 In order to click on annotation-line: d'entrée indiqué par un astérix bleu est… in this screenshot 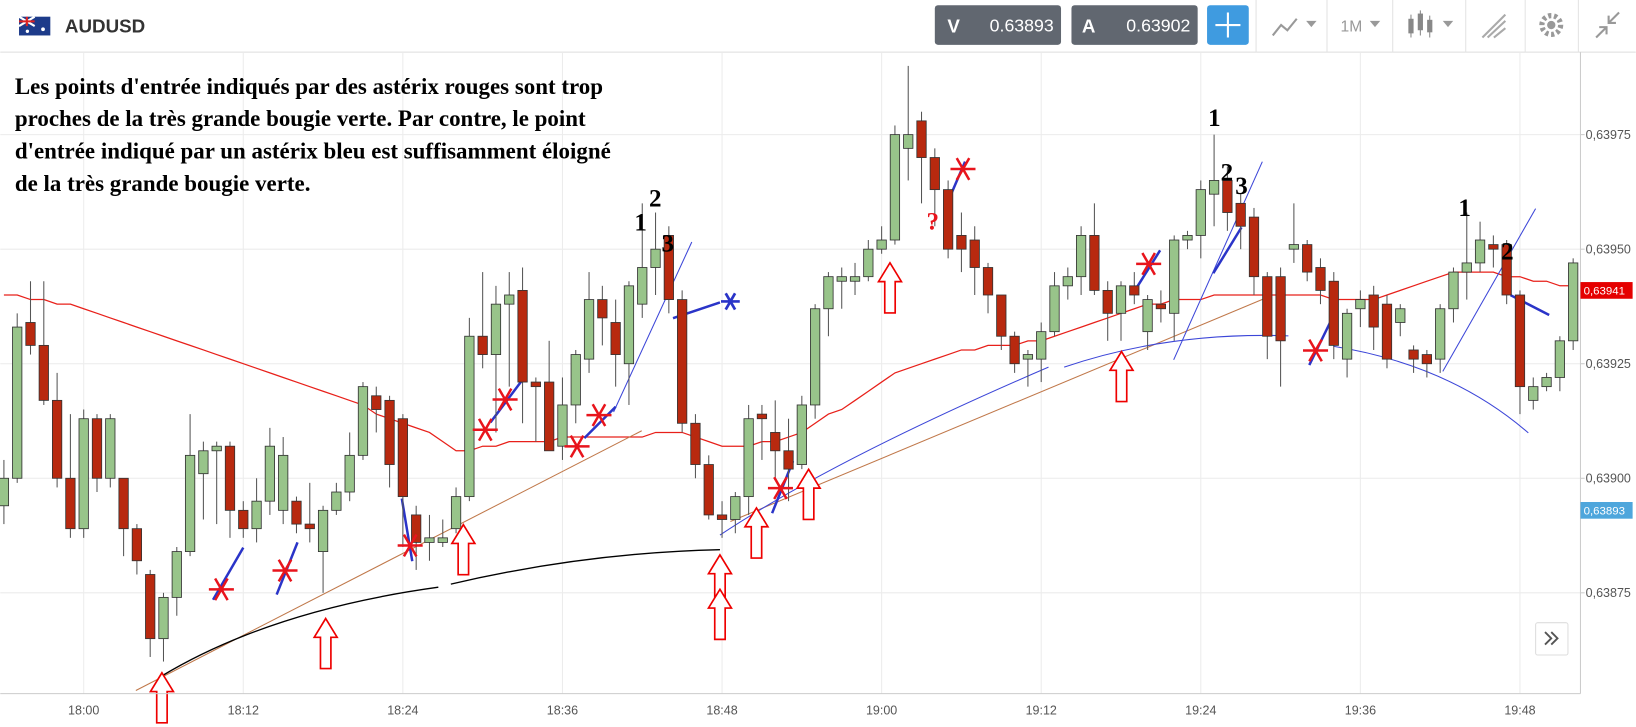, I will do `click(313, 151)`.